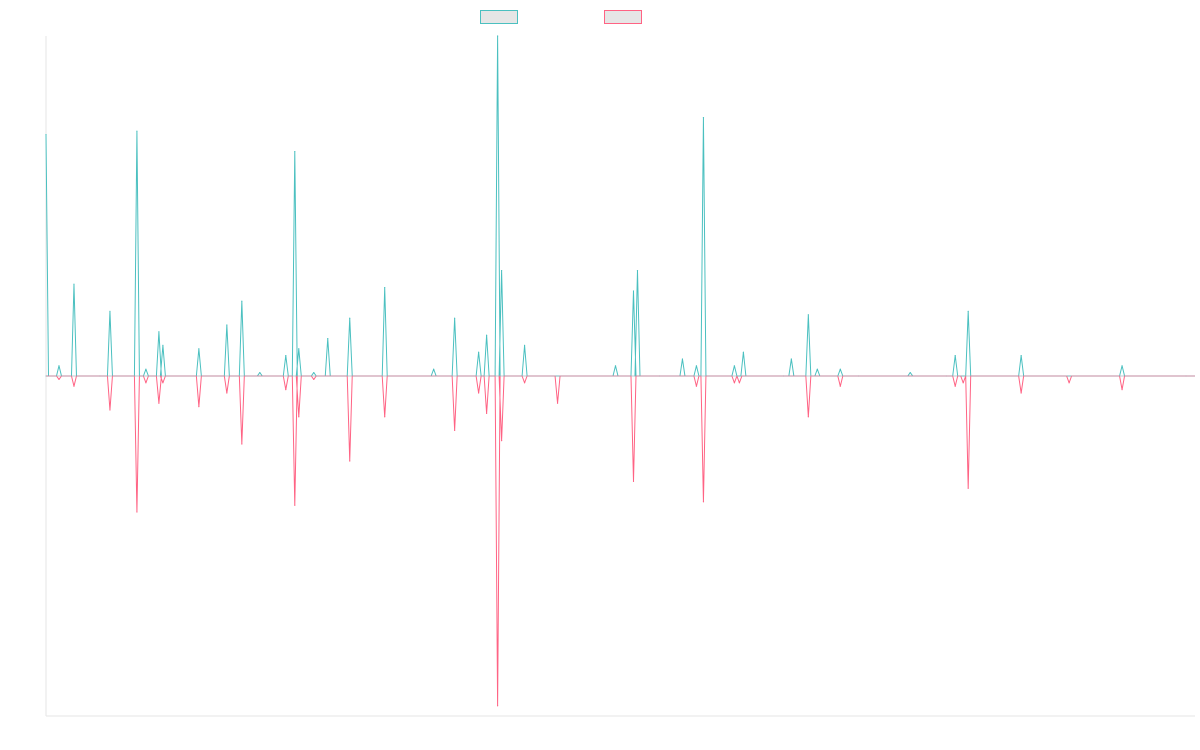 This screenshot has width=1200, height=750. I want to click on legend-swatch-series-b, so click(623, 17).